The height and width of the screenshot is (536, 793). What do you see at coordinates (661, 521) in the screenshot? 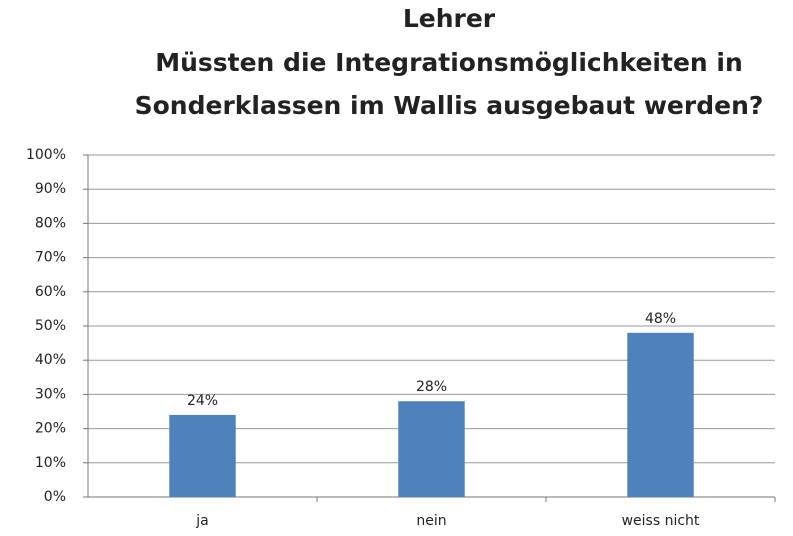
I see `x-tick-label: weiss nicht` at bounding box center [661, 521].